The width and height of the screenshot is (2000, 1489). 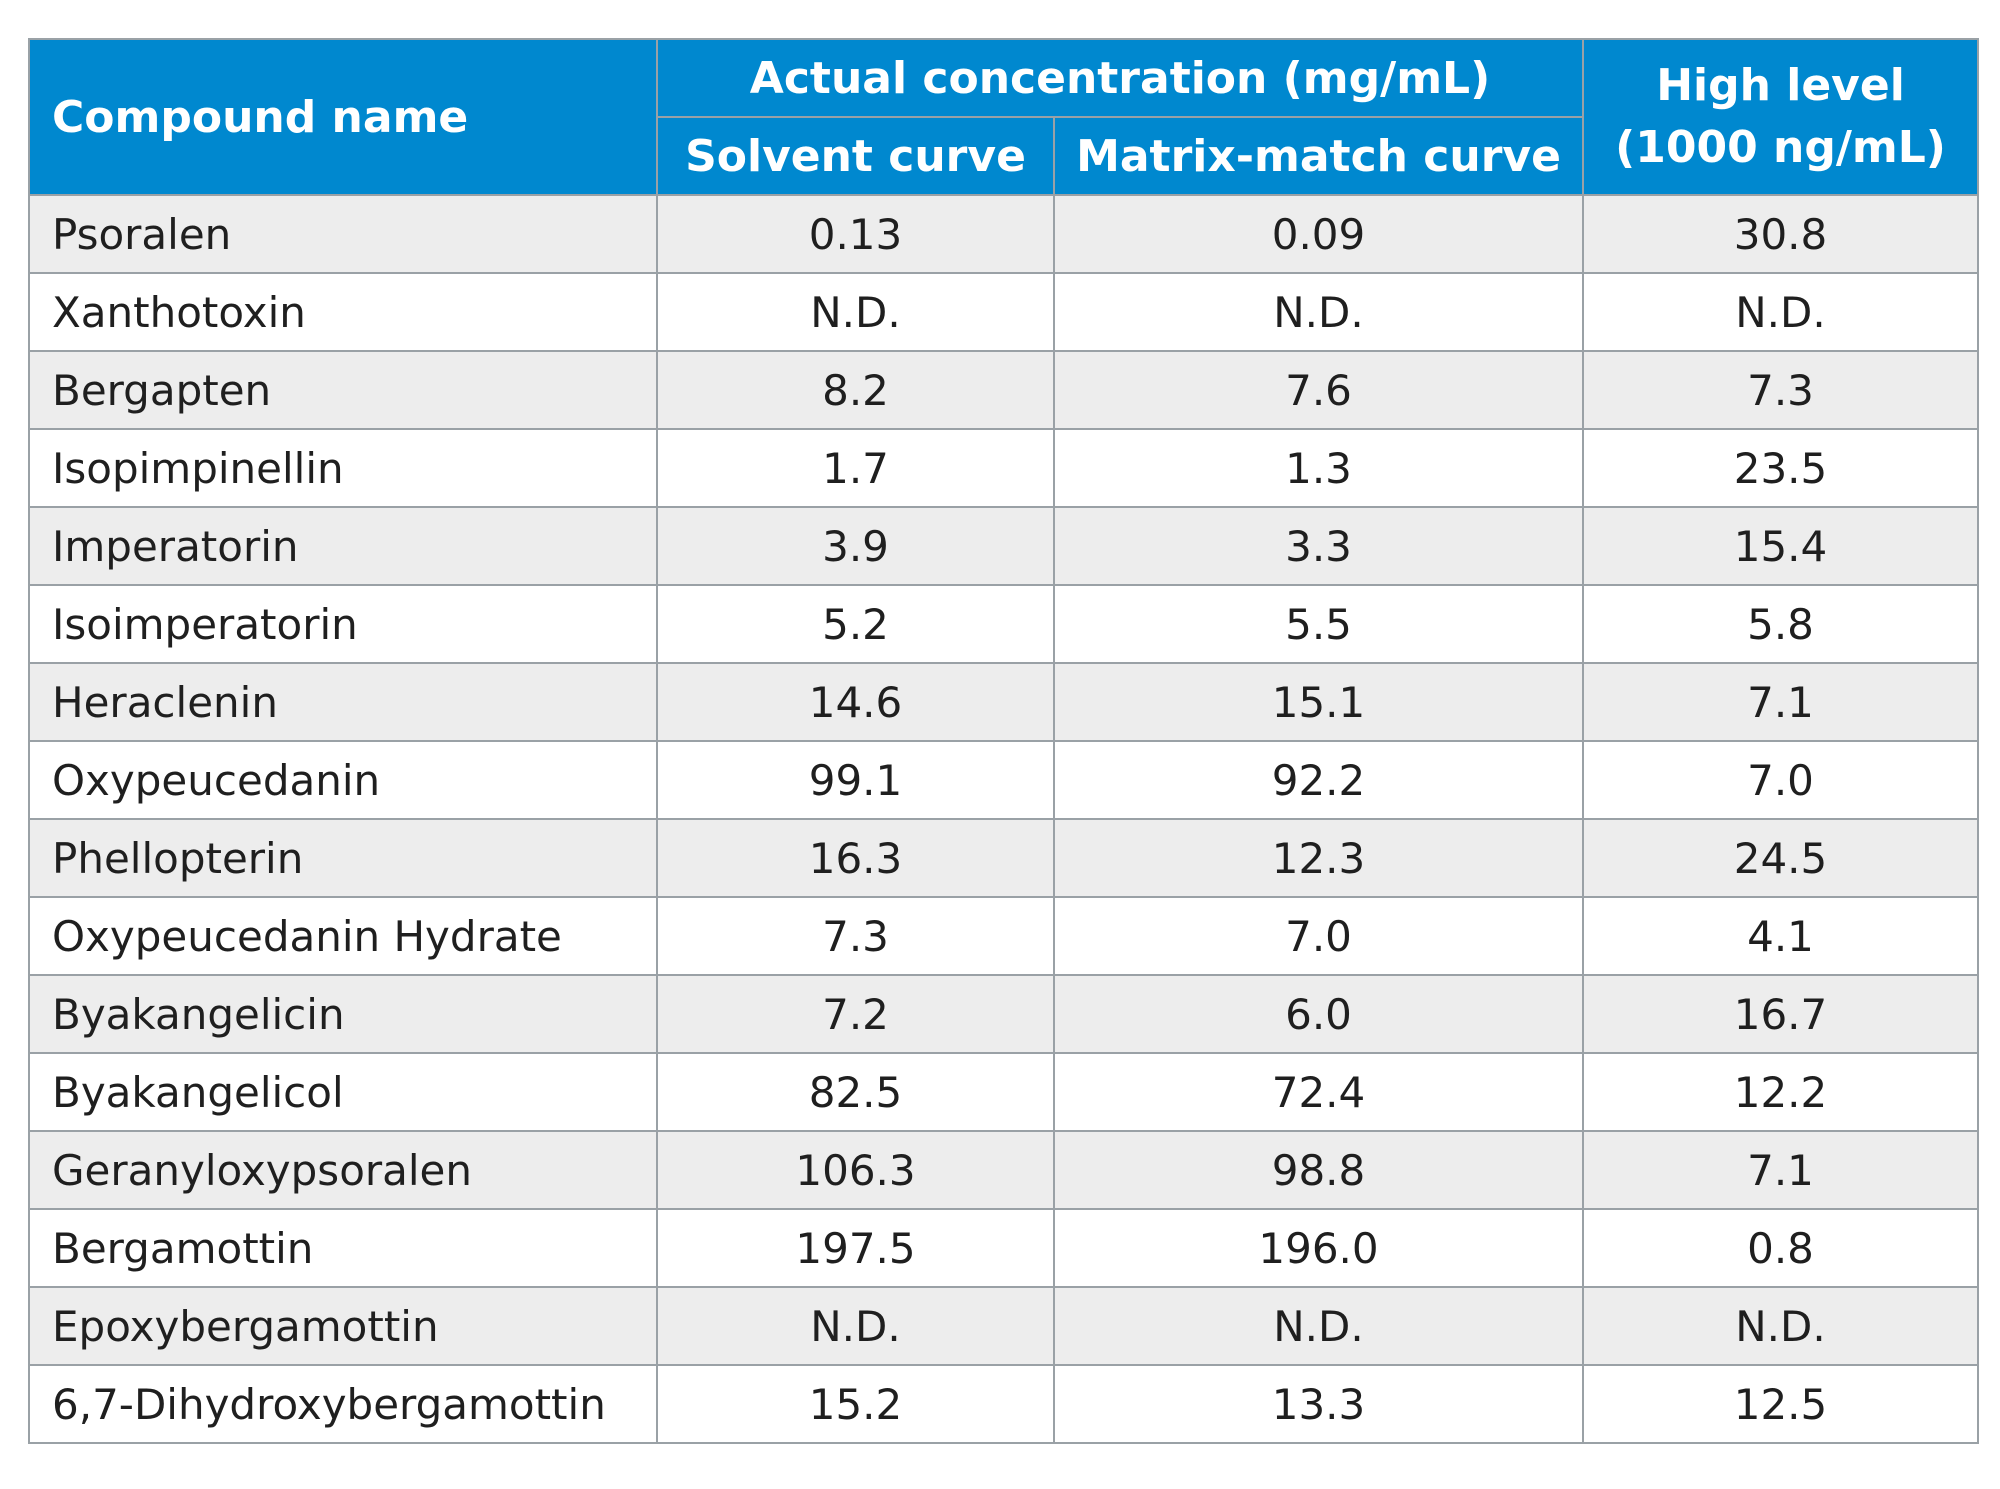 I want to click on cell-high-level: 15.4, so click(x=1780, y=546).